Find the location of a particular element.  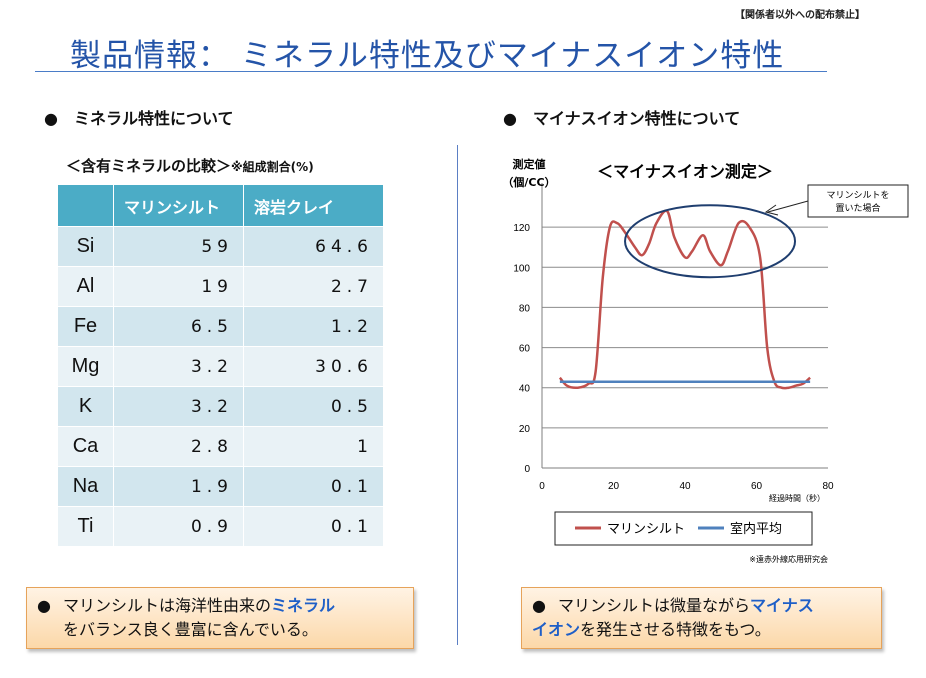

mineral-callout: ● マリンシルトは海洋性由来のミネラル をバランス良く豊富に含んでいる。 is located at coordinates (220, 618).